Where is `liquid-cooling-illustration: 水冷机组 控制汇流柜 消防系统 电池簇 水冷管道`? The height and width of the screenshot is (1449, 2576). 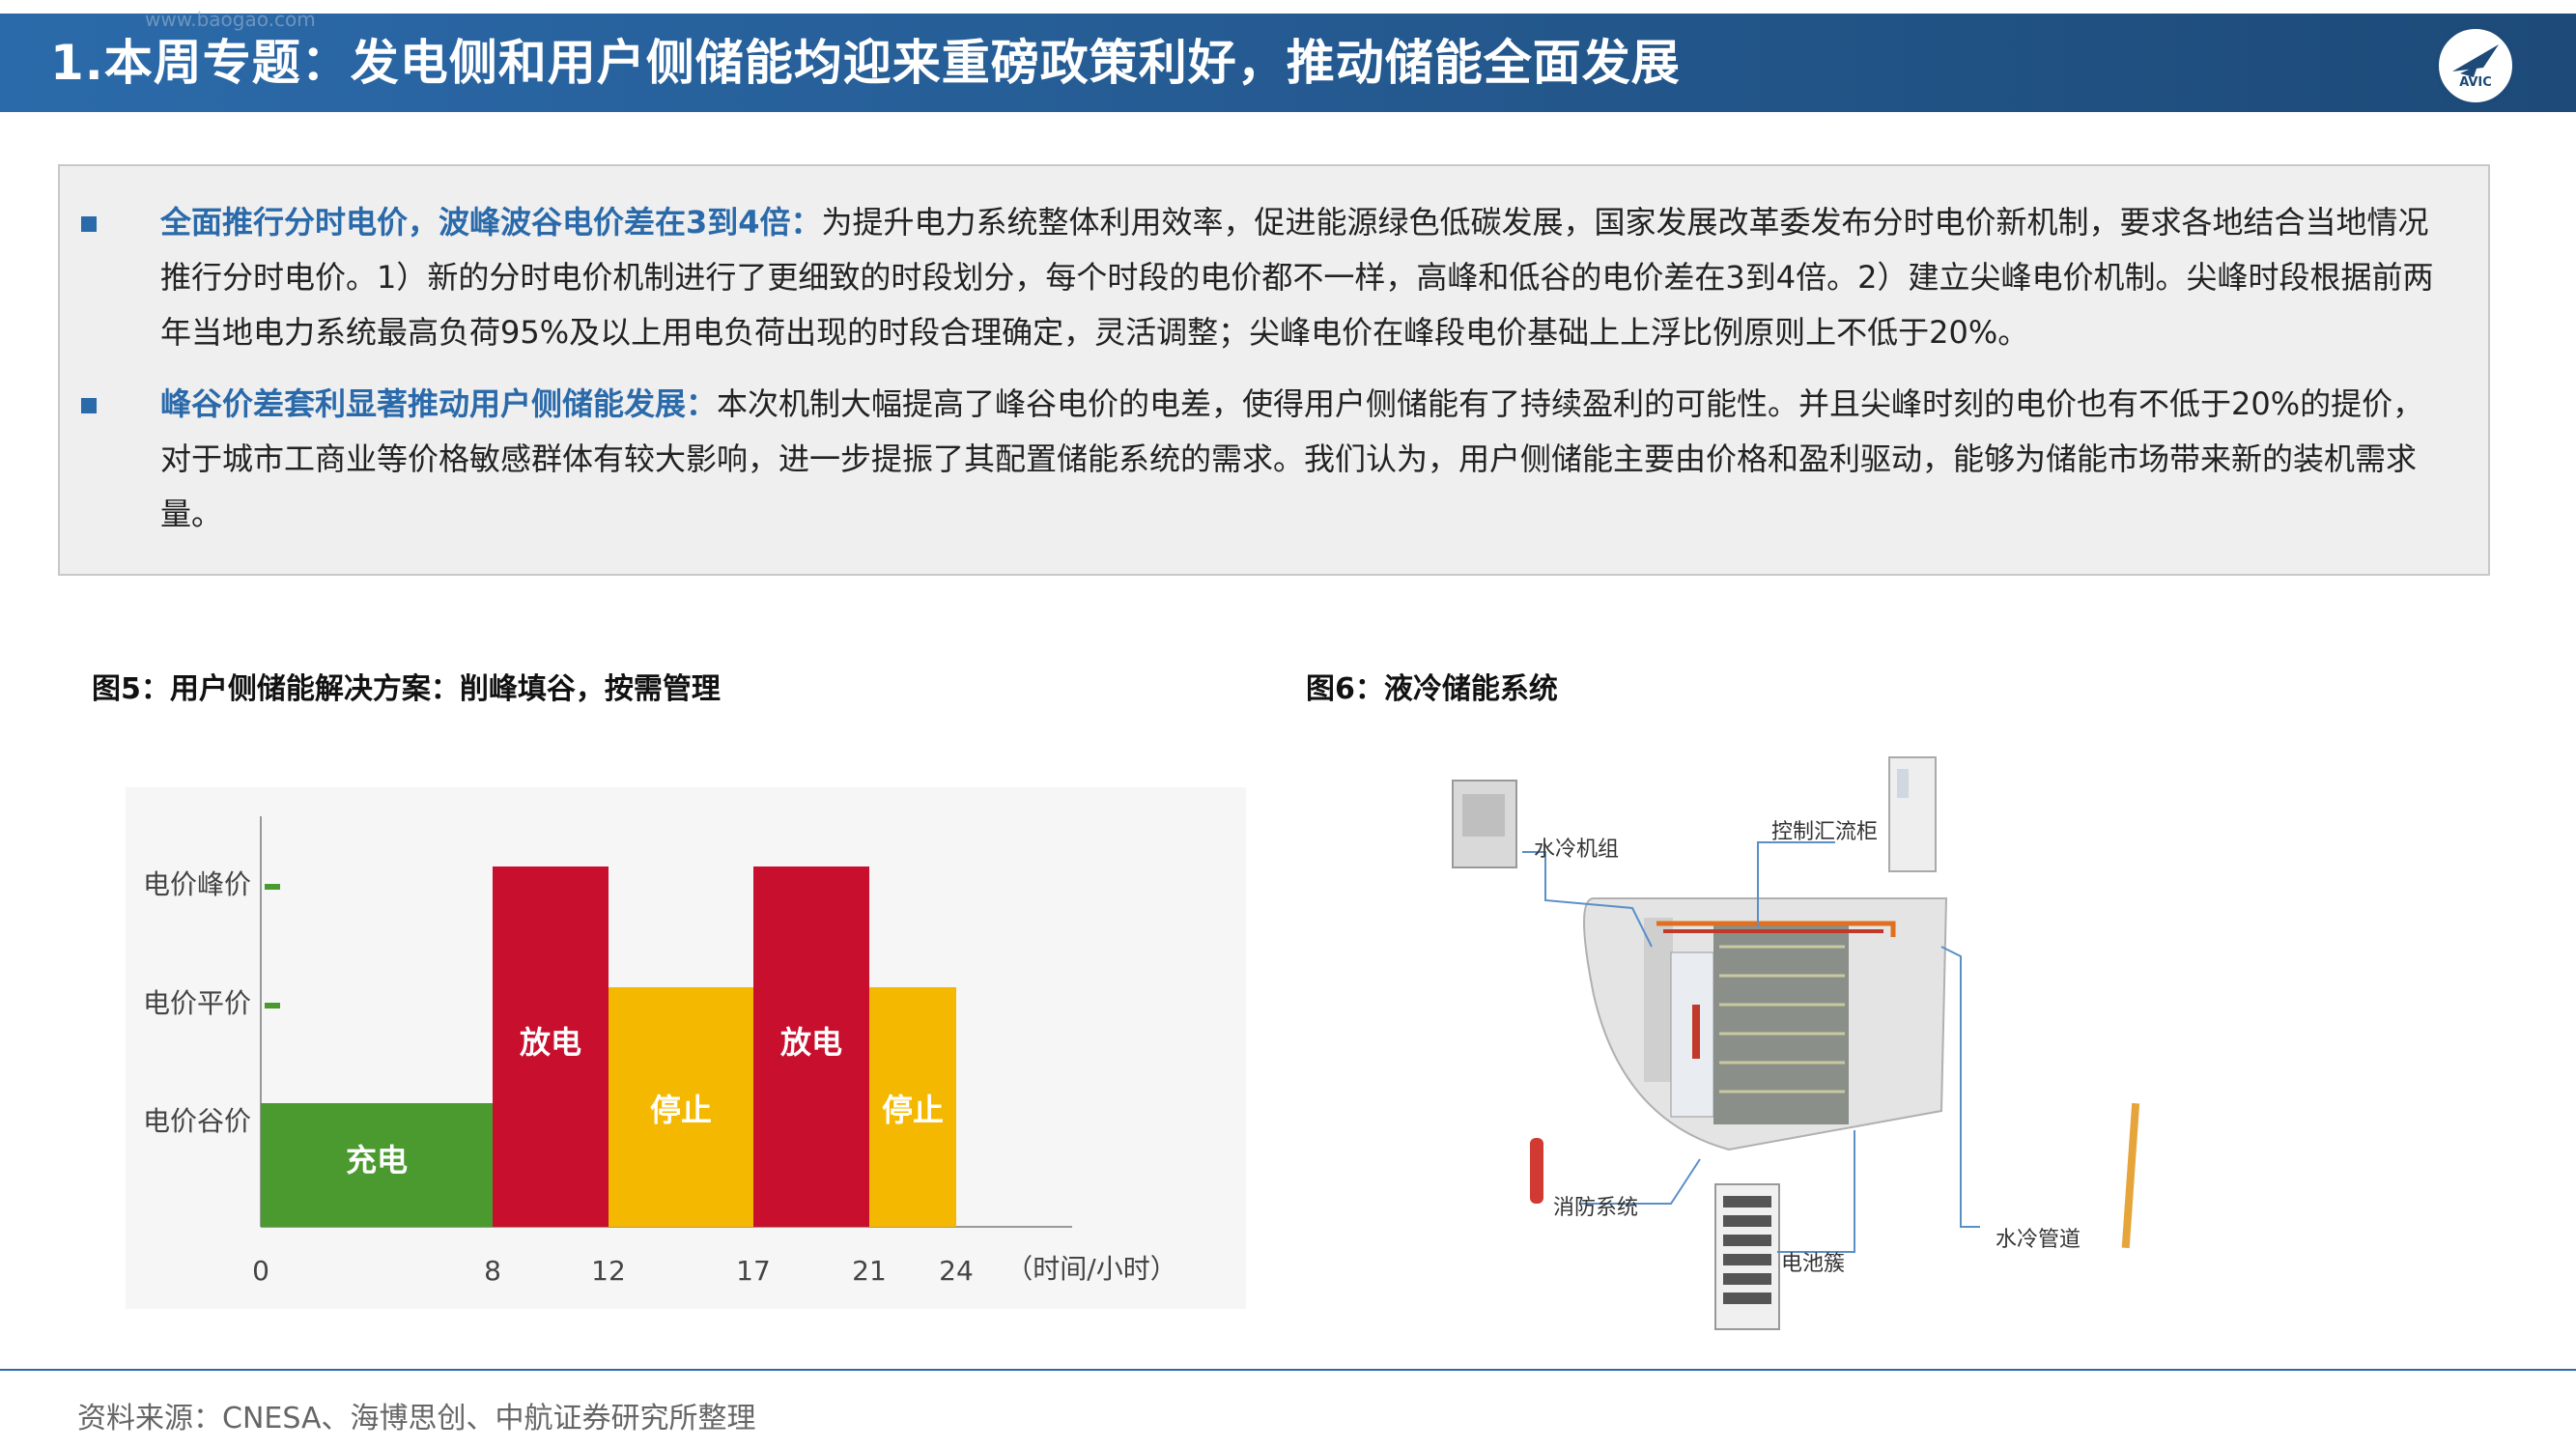 liquid-cooling-illustration: 水冷机组 控制汇流柜 消防系统 电池簇 水冷管道 is located at coordinates (1796, 1043).